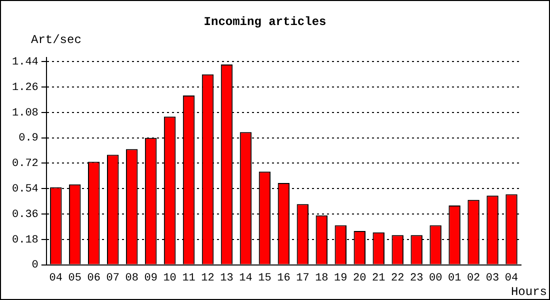 This screenshot has width=550, height=300. I want to click on x-tick-label: 06, so click(93, 278).